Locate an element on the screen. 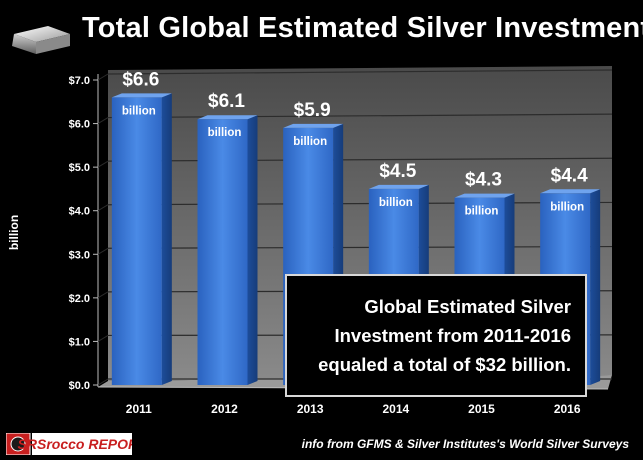 This screenshot has width=643, height=460. data-label-value: $4.5 is located at coordinates (397, 171).